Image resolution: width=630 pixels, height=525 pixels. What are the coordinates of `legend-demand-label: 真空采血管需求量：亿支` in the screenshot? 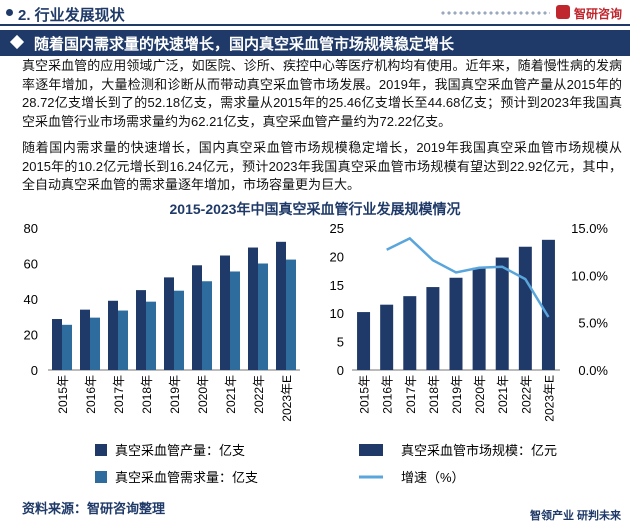 It's located at (186, 477).